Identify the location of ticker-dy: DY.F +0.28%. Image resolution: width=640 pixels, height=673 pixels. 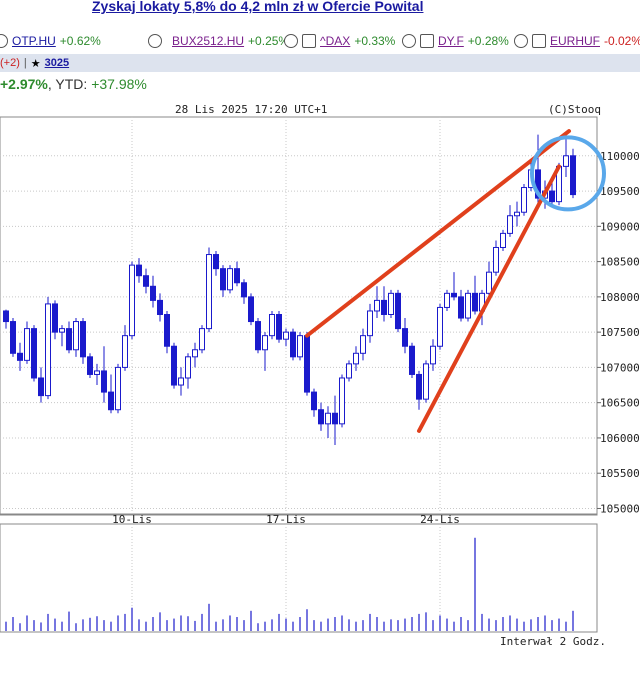
(455, 41).